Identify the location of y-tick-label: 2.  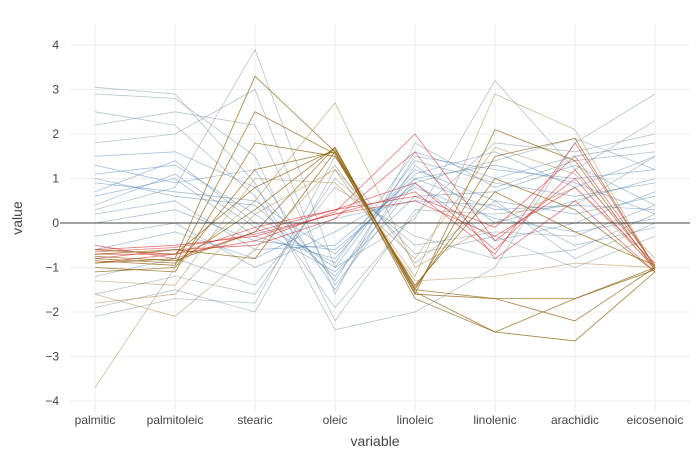
(55, 134).